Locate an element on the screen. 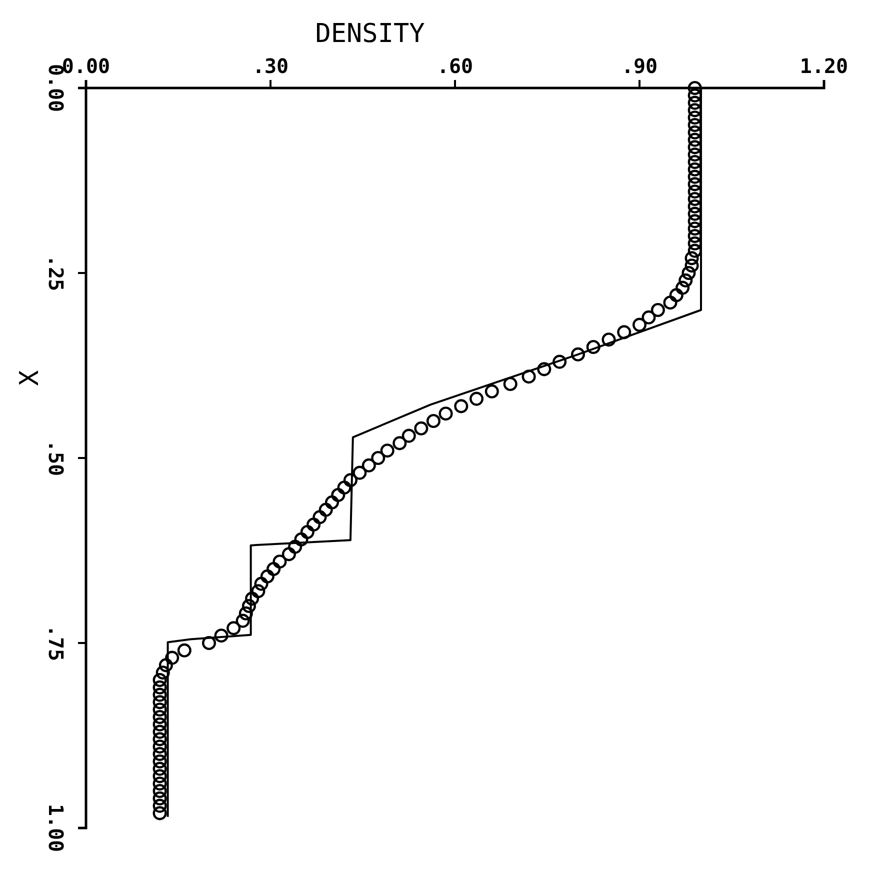 This screenshot has height=872, width=876. y-tick-label: .75 is located at coordinates (56, 643).